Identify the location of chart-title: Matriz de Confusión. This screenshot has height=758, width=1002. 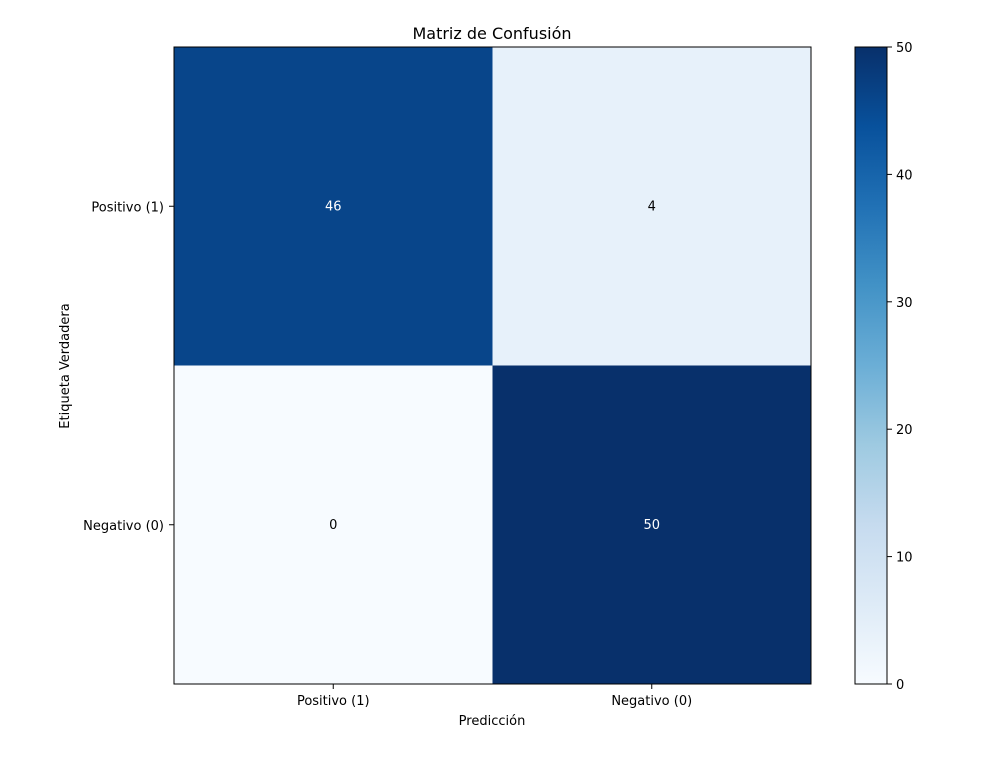
(491, 33).